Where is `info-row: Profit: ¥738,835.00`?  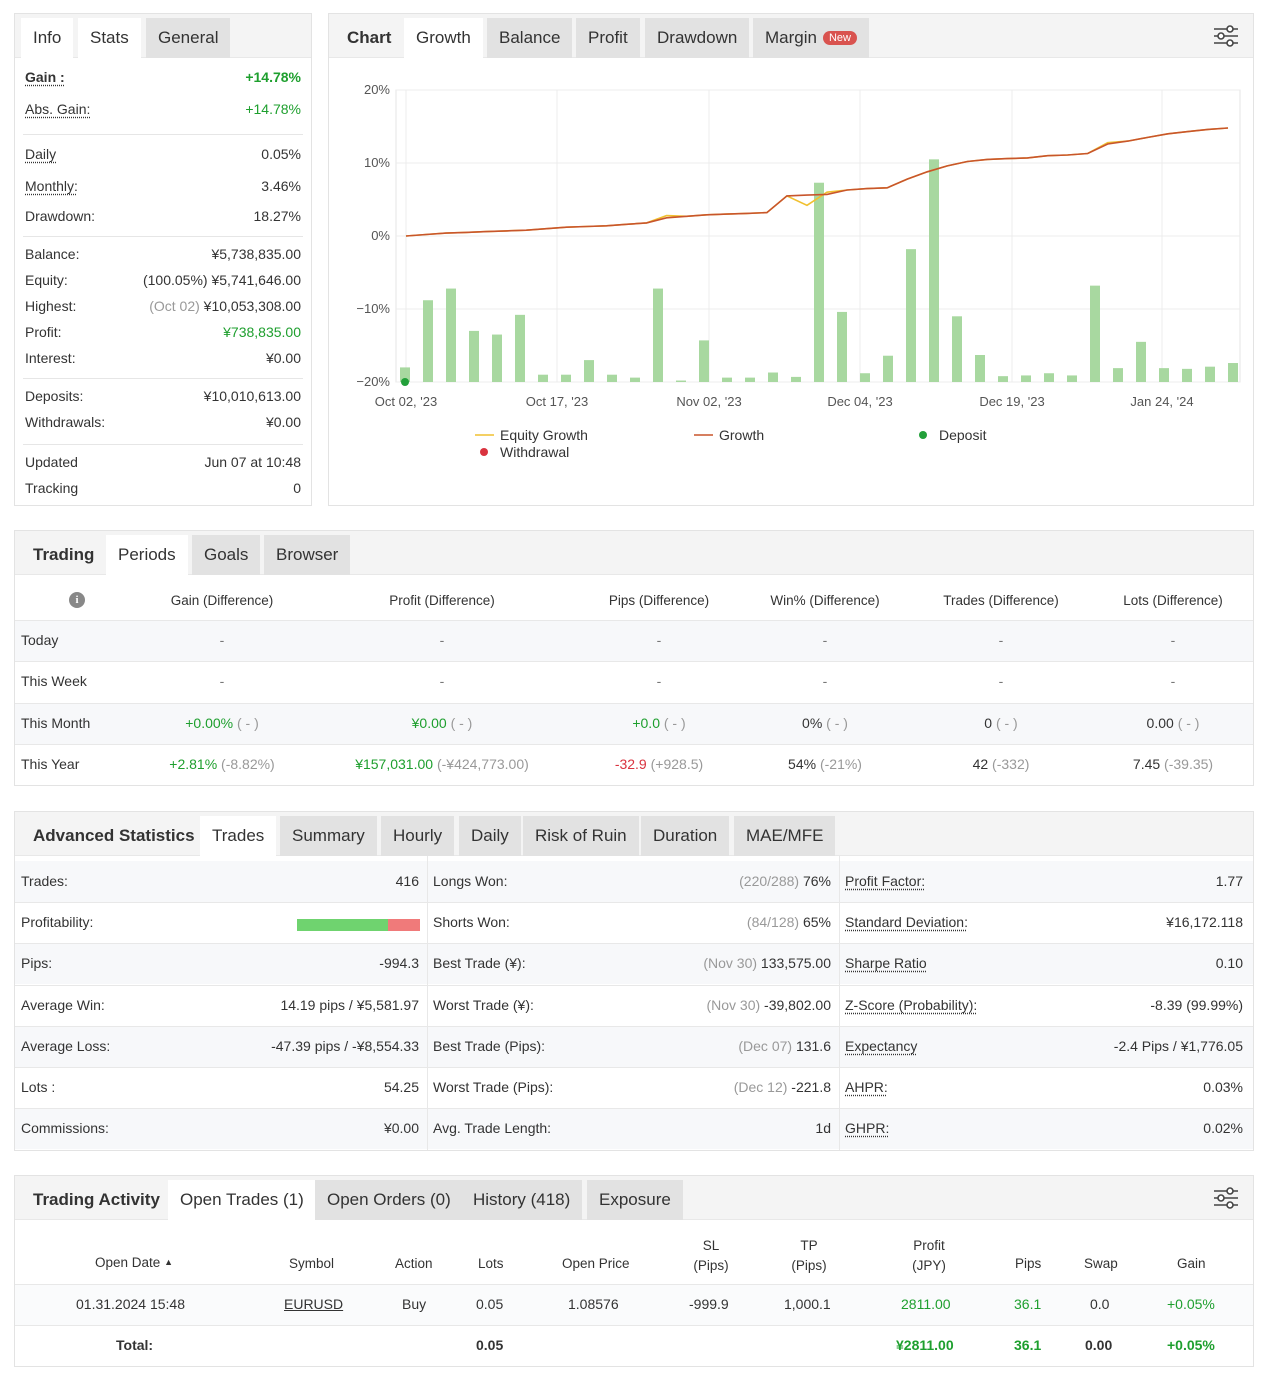
info-row: Profit: ¥738,835.00 is located at coordinates (163, 335).